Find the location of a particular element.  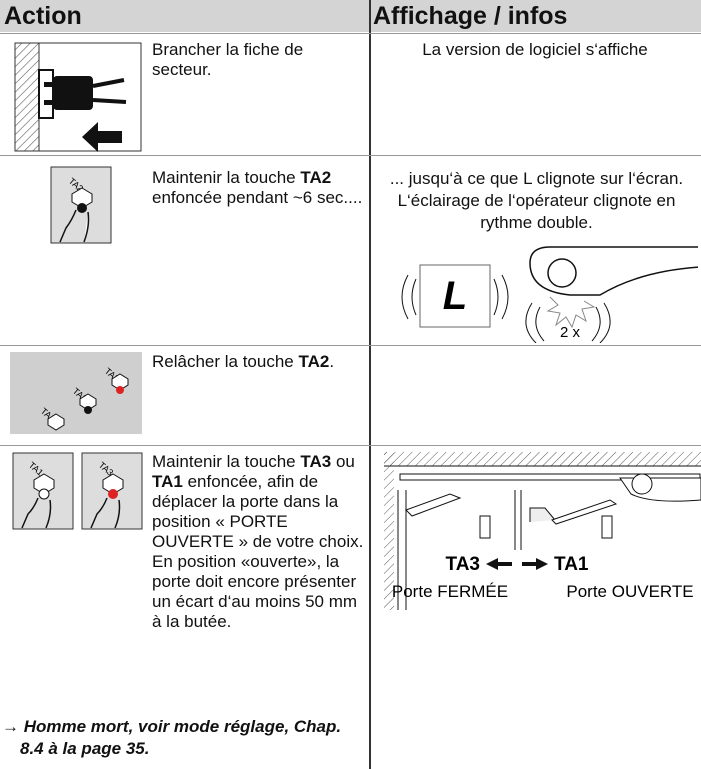

door-label: Porte OUVERTE is located at coordinates (629, 591).